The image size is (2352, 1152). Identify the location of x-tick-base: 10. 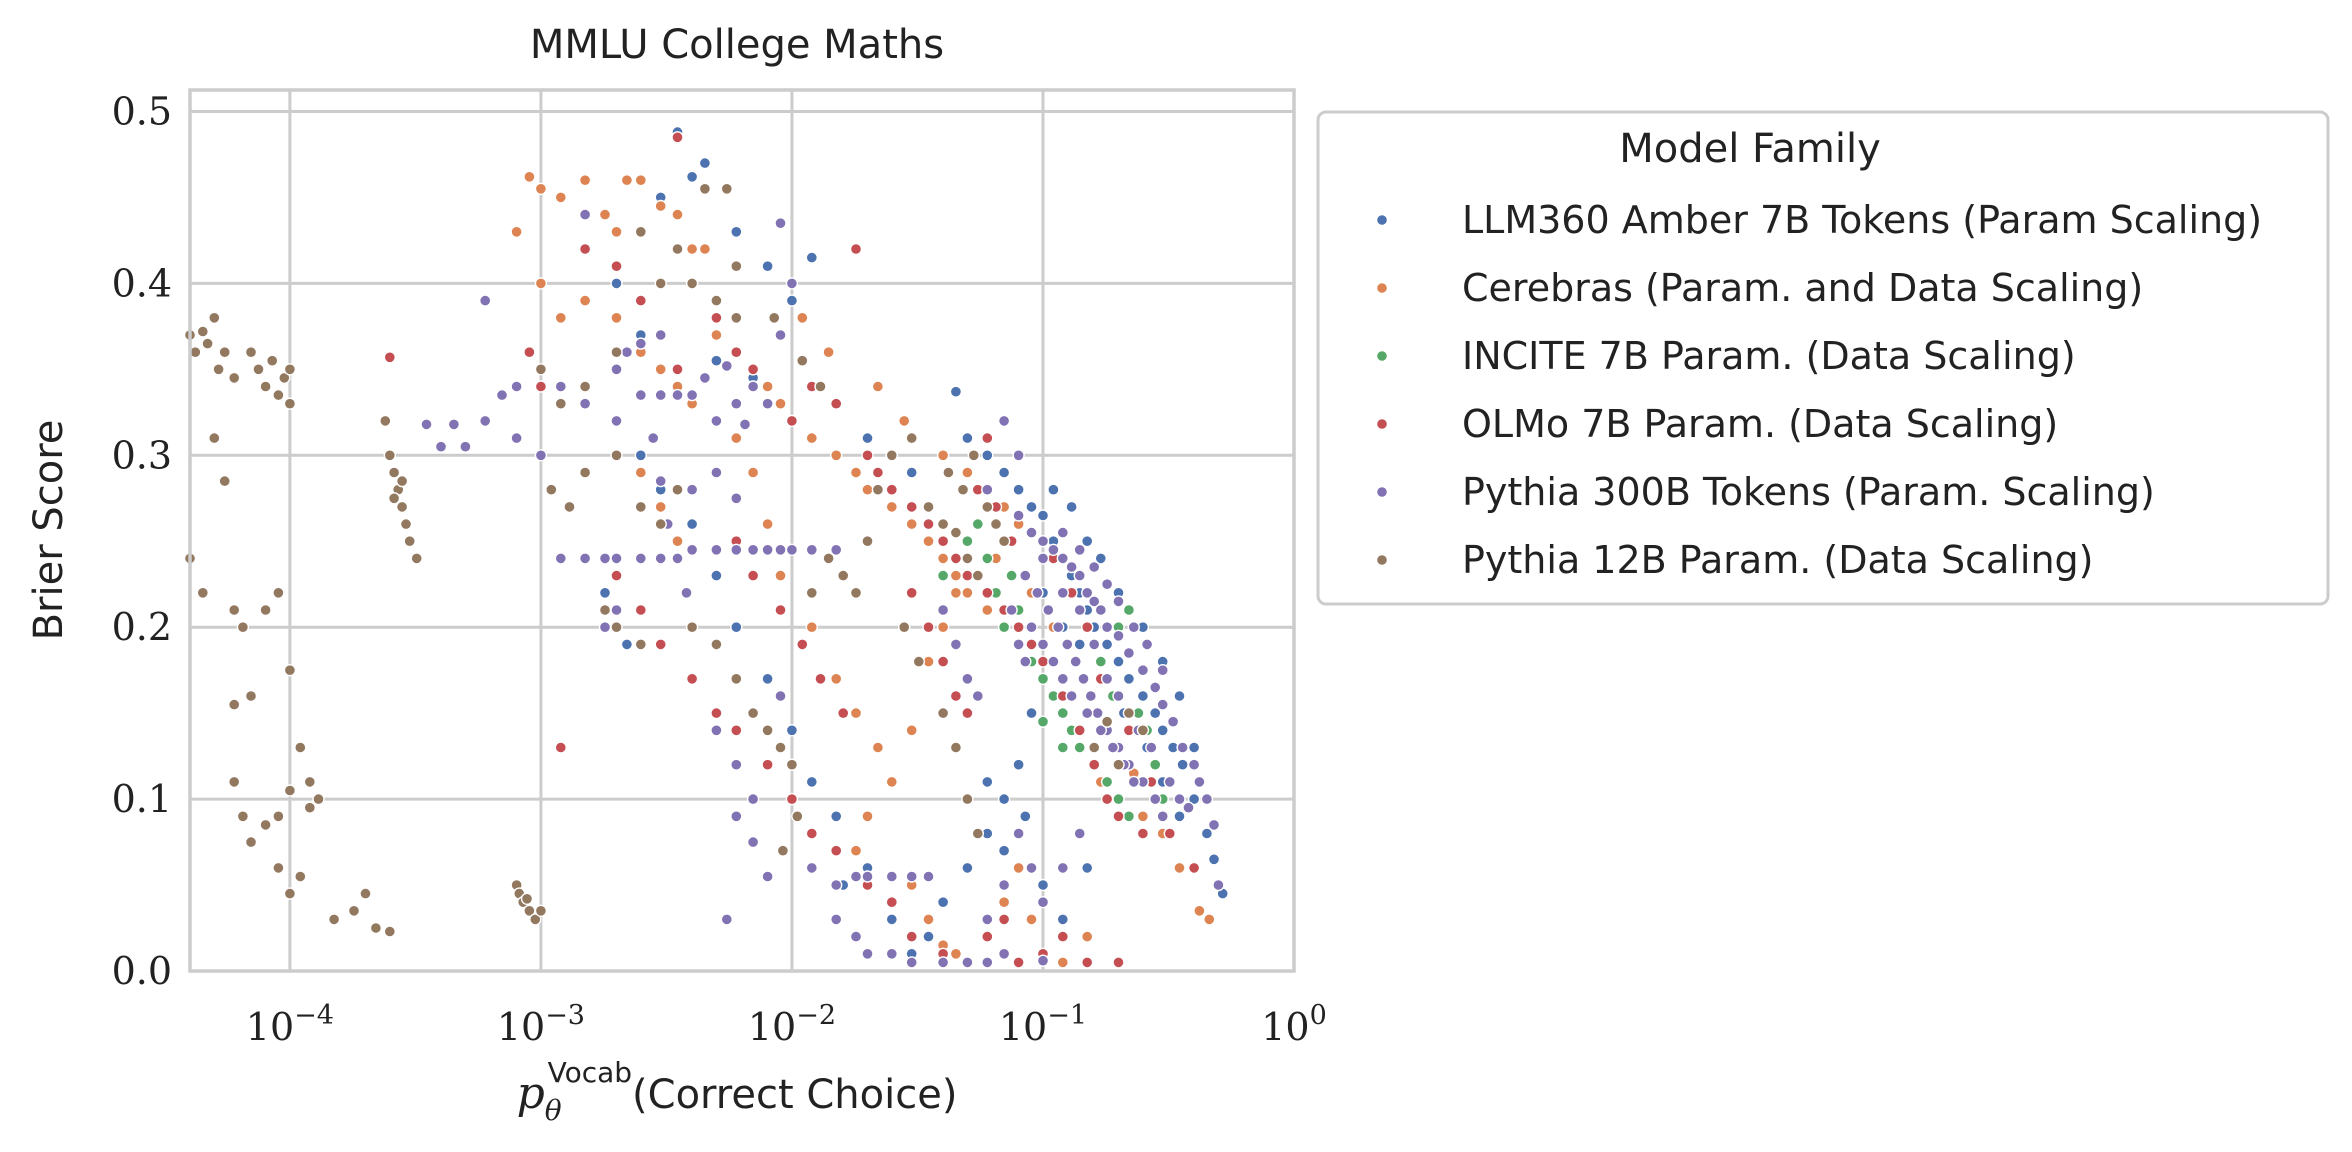
(521, 1027).